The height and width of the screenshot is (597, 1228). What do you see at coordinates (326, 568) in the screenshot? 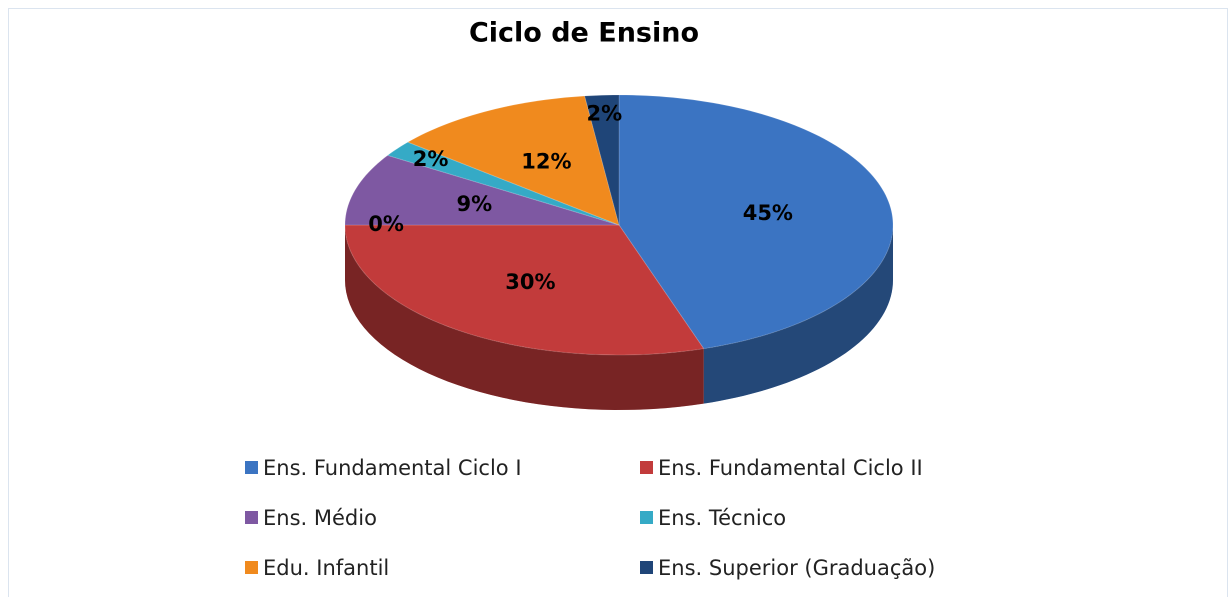
I see `legend-label: Edu. Infantil` at bounding box center [326, 568].